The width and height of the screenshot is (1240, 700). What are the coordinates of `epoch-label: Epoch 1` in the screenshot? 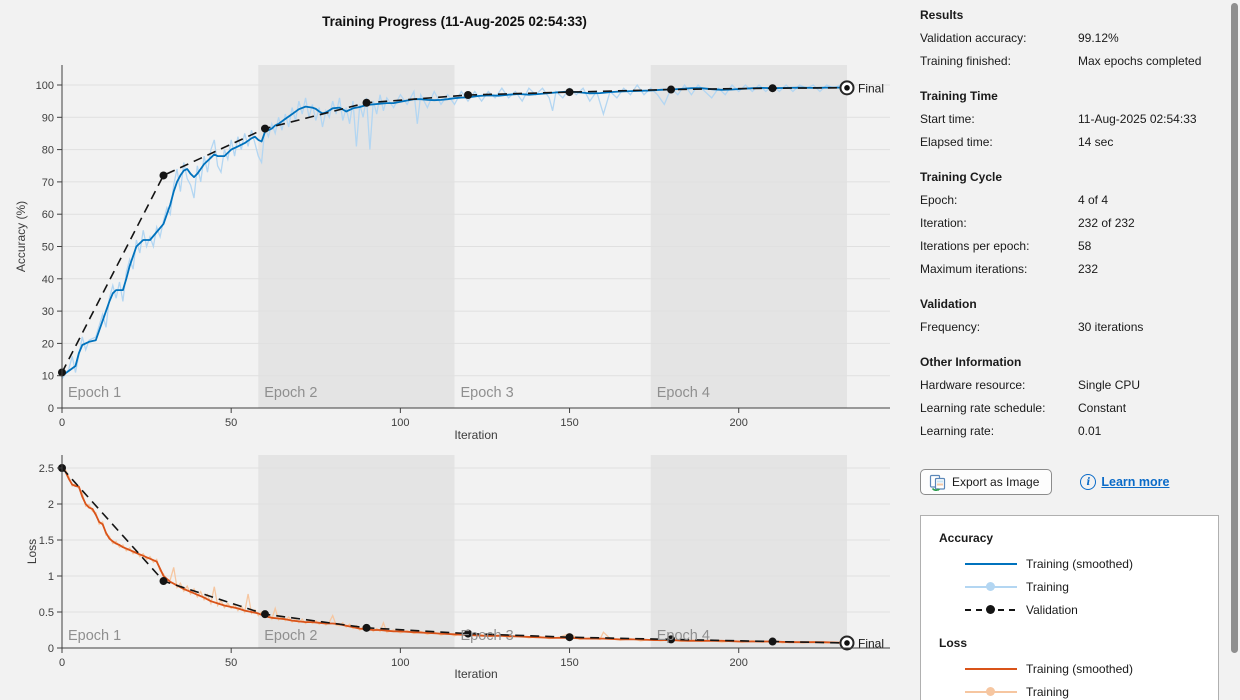 It's located at (94, 393).